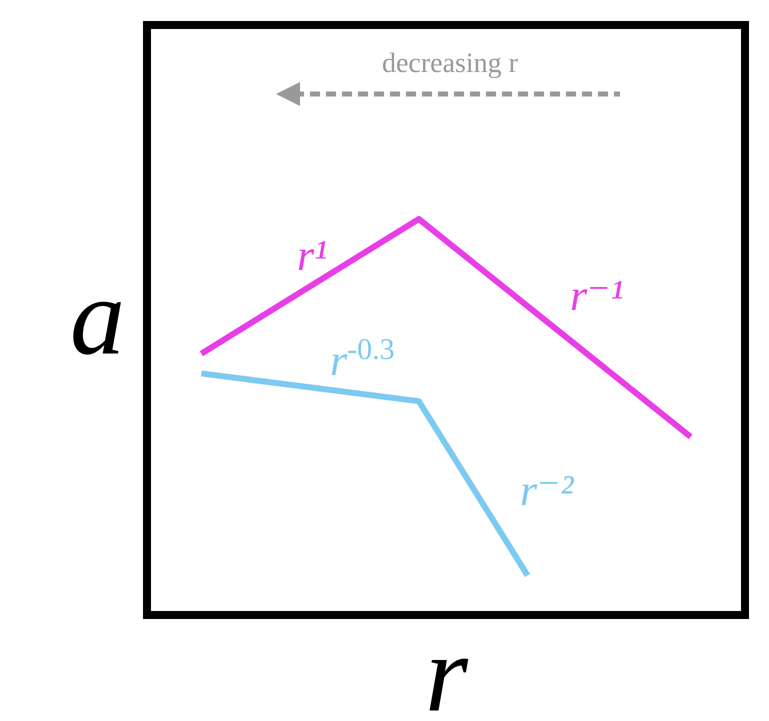  Describe the element at coordinates (597, 295) in the screenshot. I see `annotation: r⁻¹` at that location.